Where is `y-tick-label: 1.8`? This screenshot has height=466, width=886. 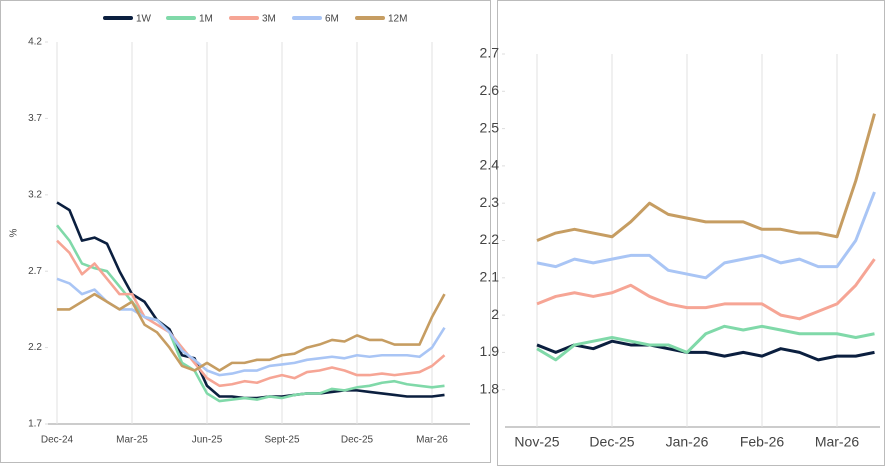
y-tick-label: 1.8 is located at coordinates (490, 388).